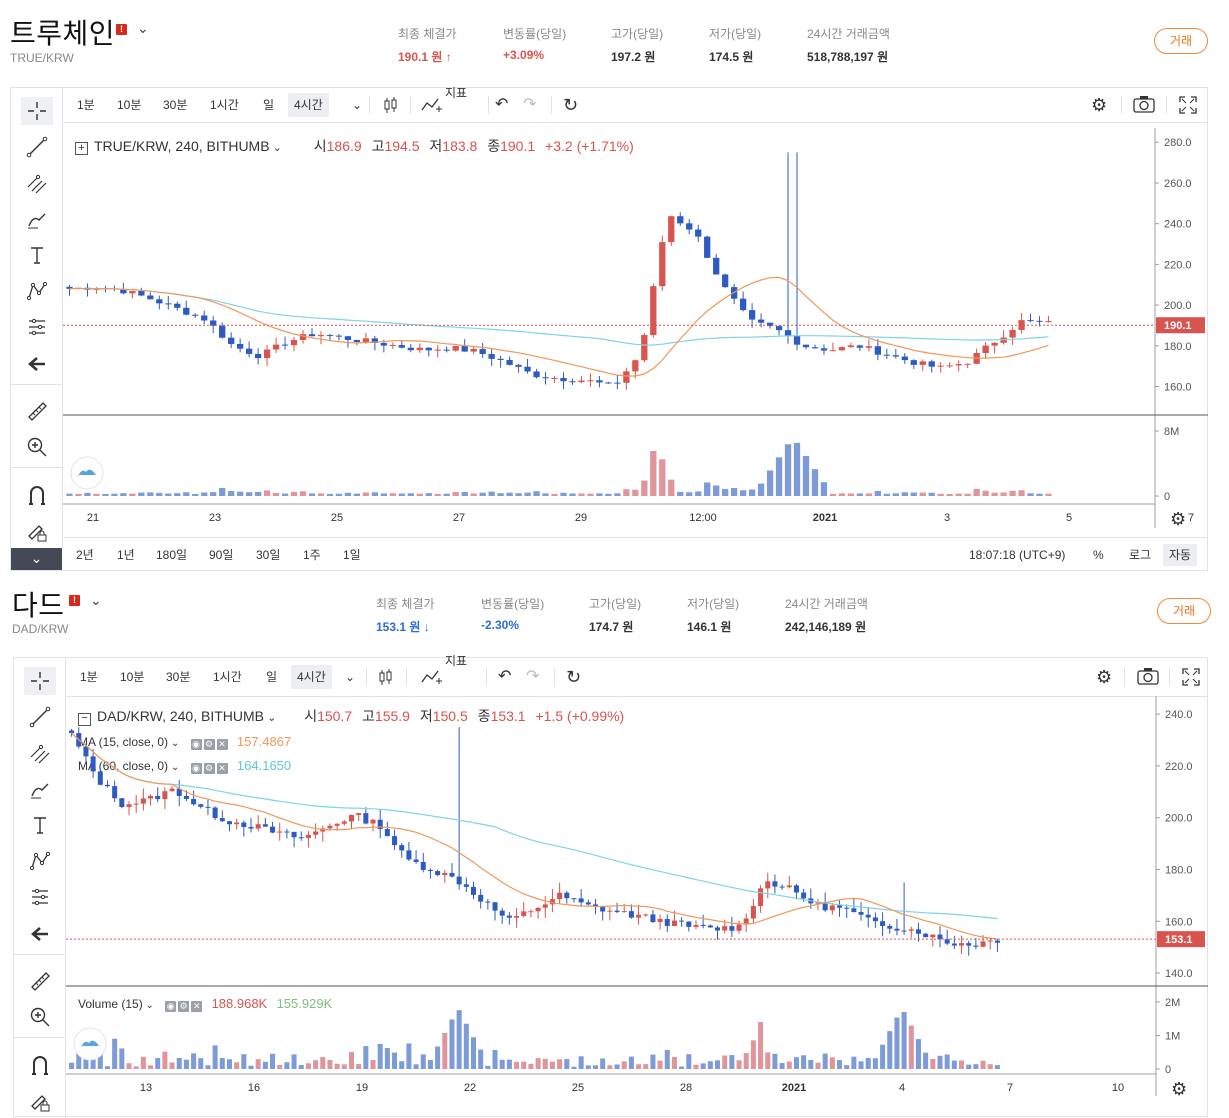 This screenshot has height=1118, width=1229. I want to click on collapse-icon: ⌄, so click(36, 559).